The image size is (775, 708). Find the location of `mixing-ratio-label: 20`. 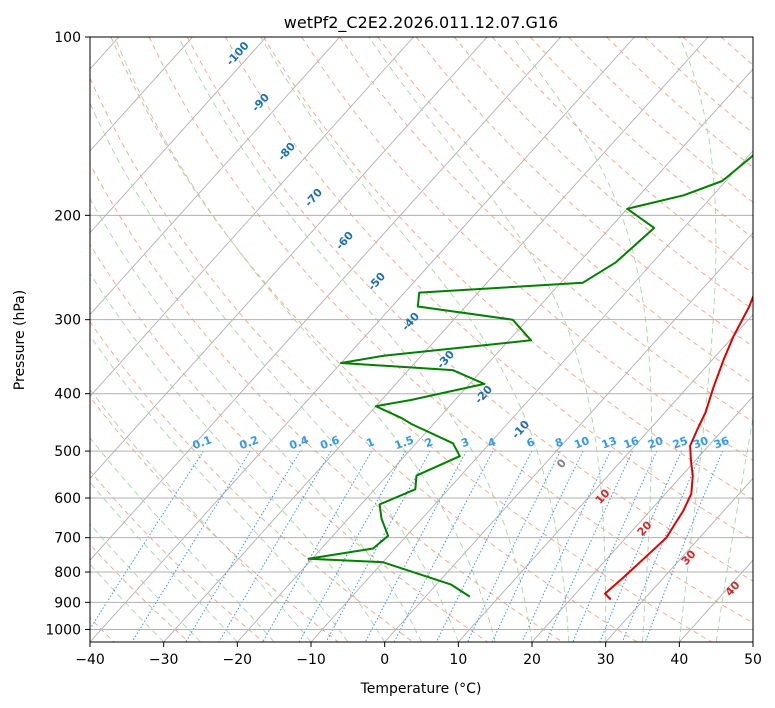

mixing-ratio-label: 20 is located at coordinates (655, 443).